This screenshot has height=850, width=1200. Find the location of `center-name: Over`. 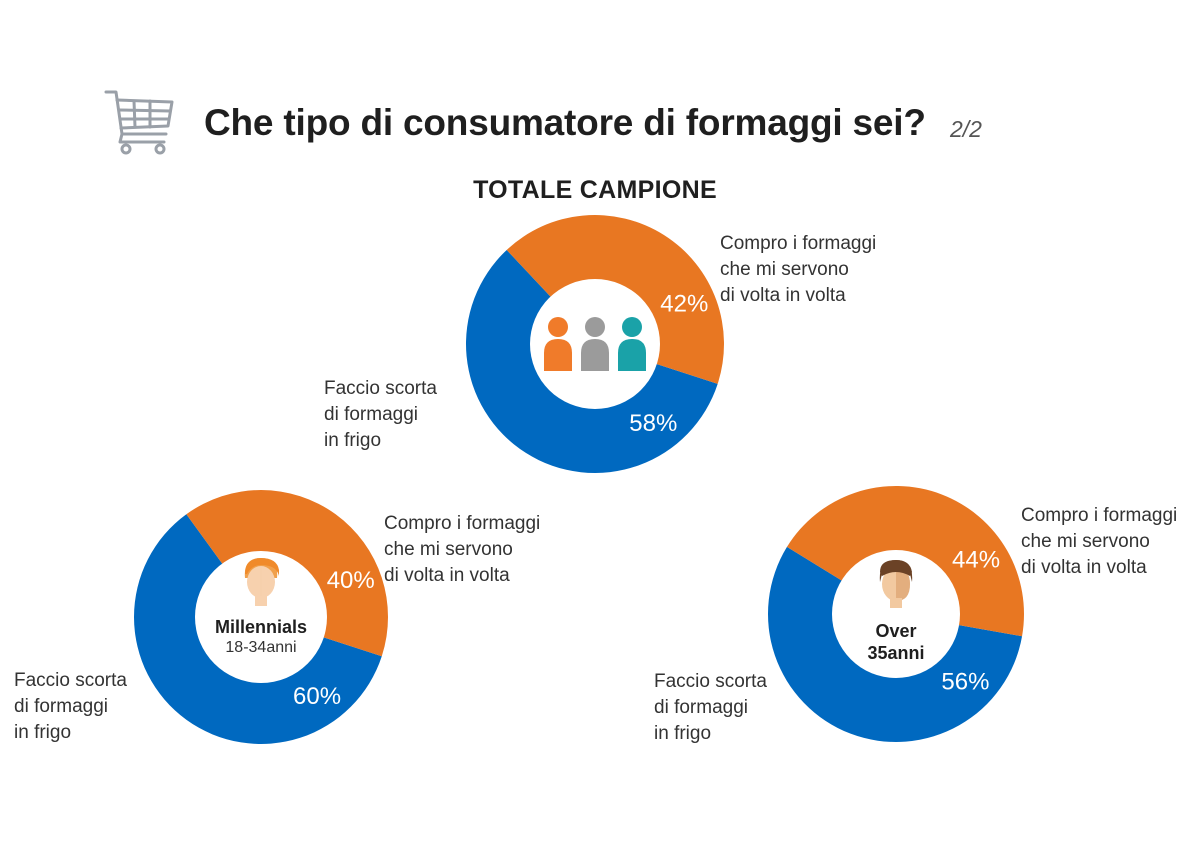

center-name: Over is located at coordinates (896, 631).